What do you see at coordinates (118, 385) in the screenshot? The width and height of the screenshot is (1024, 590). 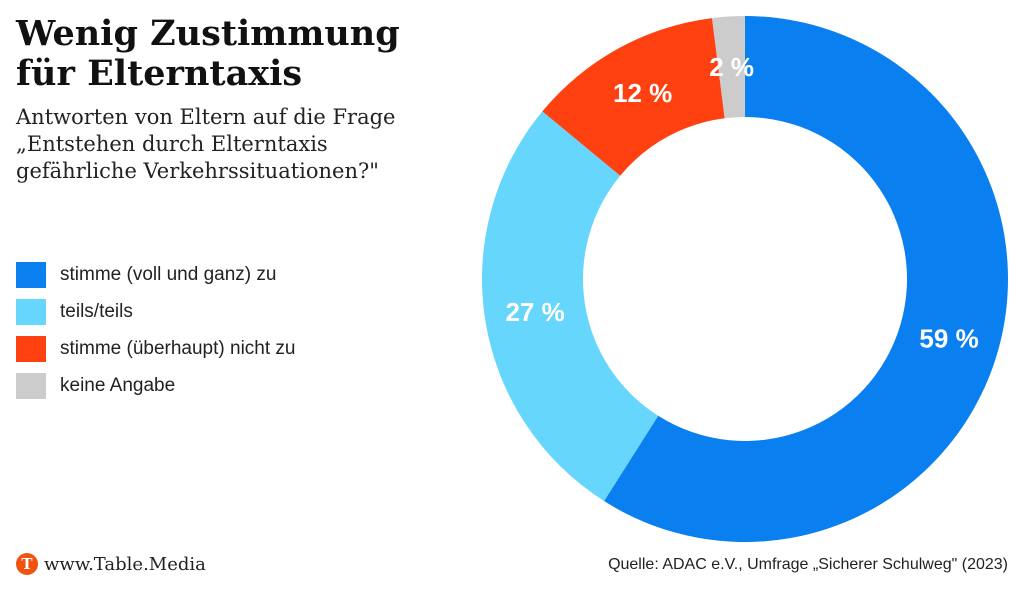 I see `legend-label-no-answer: keine Angabe` at bounding box center [118, 385].